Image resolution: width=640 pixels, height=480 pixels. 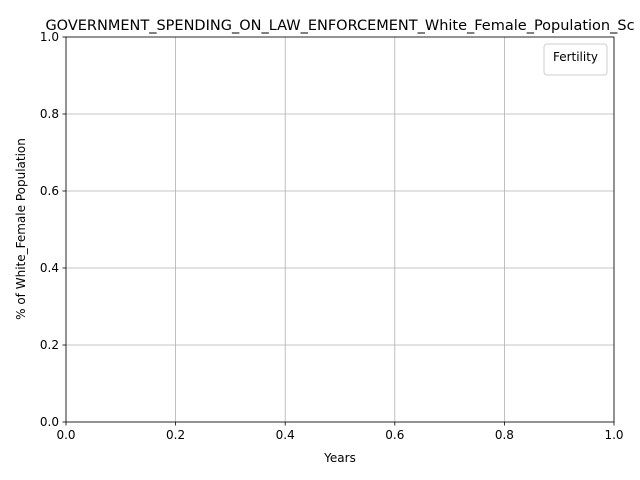 I want to click on y-tick-label: 0.6, so click(x=49, y=191).